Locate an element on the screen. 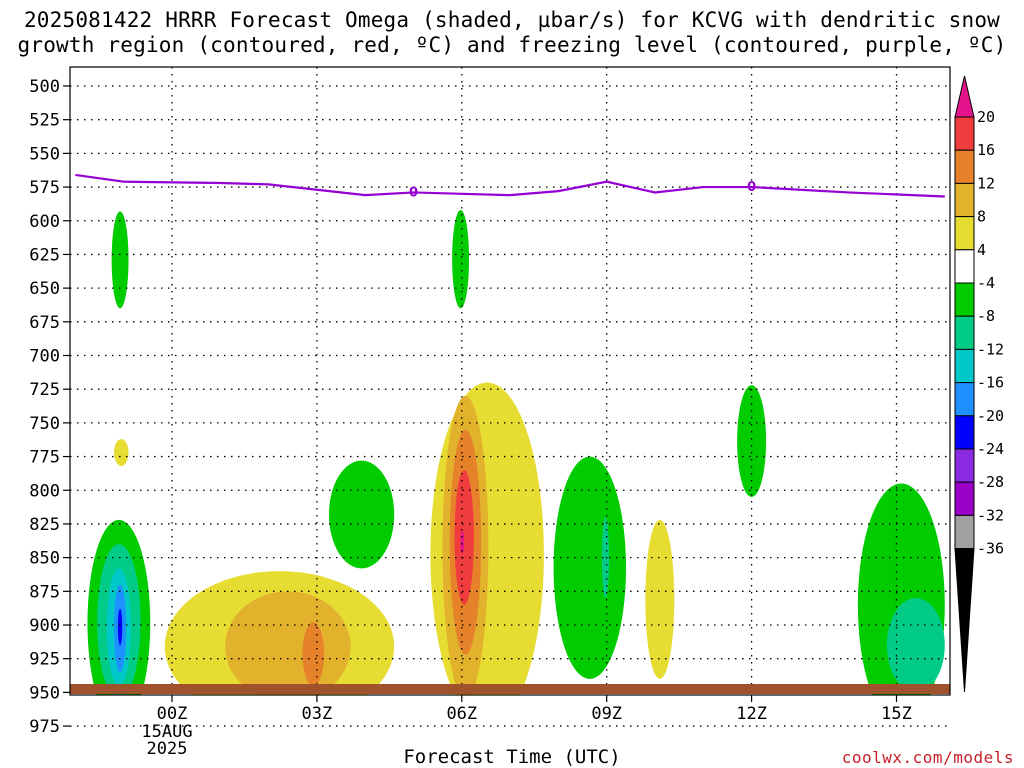 The height and width of the screenshot is (768, 1024). y-tick-label: 750 is located at coordinates (44, 424).